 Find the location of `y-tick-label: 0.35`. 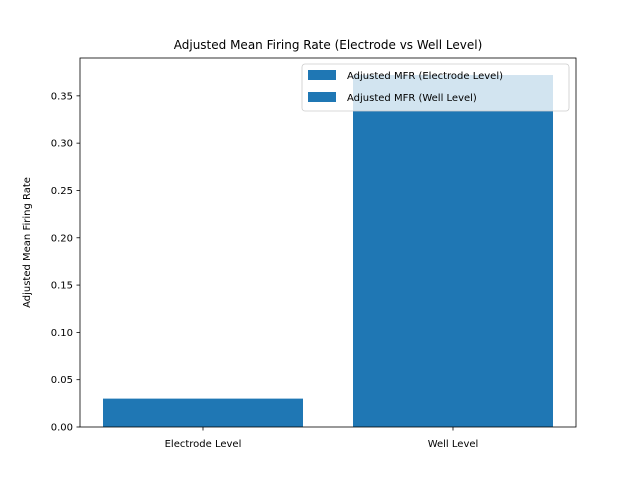

y-tick-label: 0.35 is located at coordinates (62, 96).